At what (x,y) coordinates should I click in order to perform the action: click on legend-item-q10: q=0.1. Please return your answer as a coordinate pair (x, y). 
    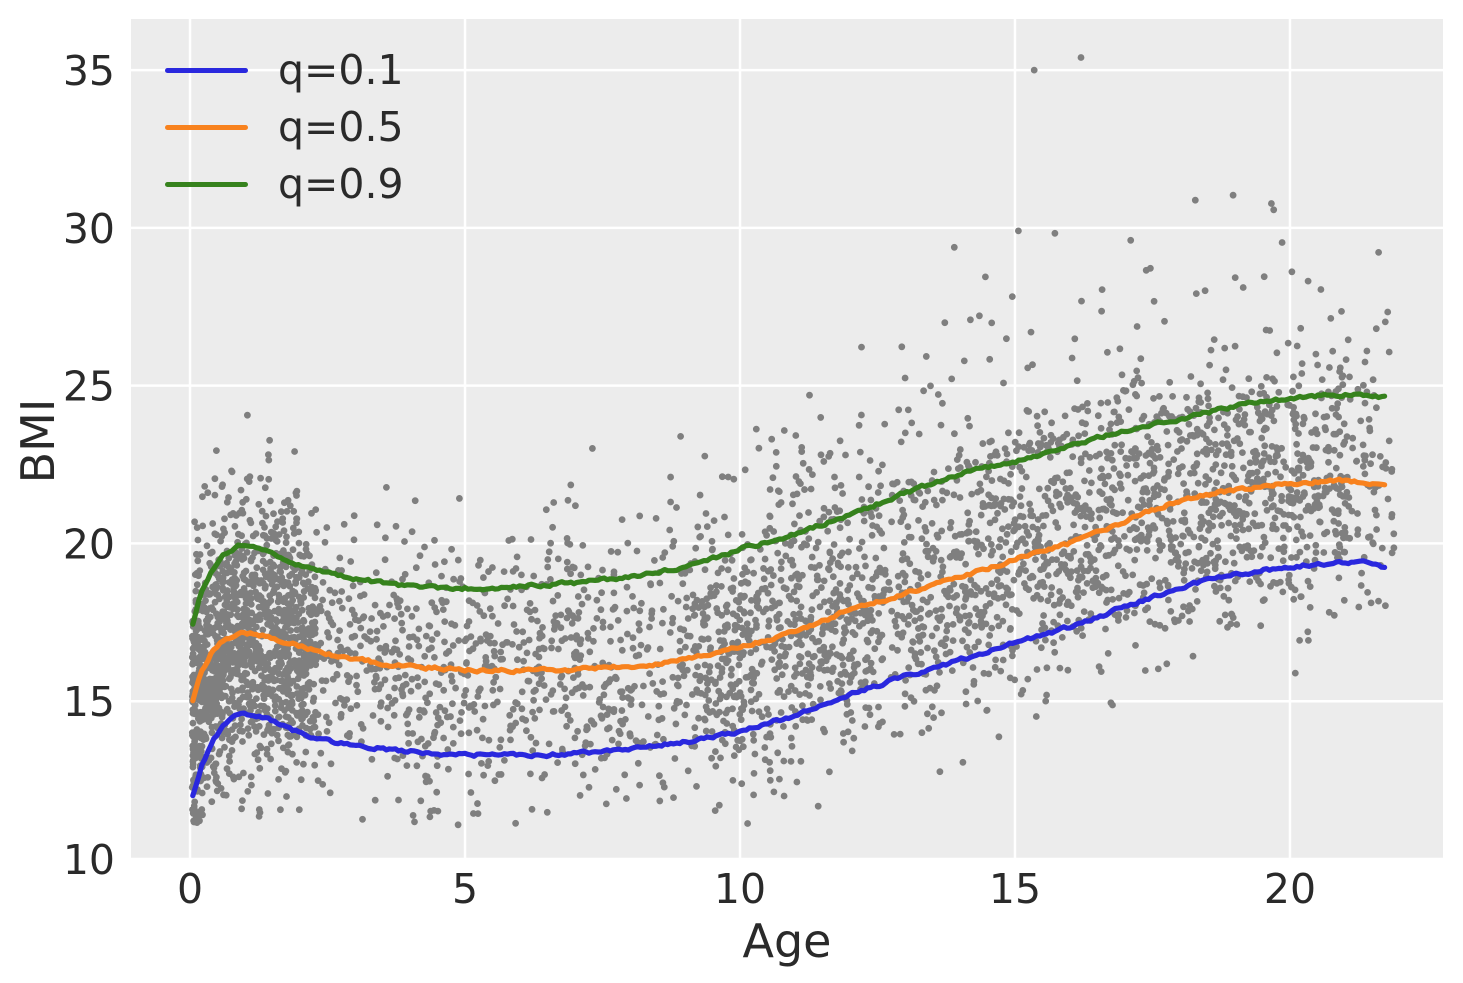
    Looking at the image, I should click on (284, 70).